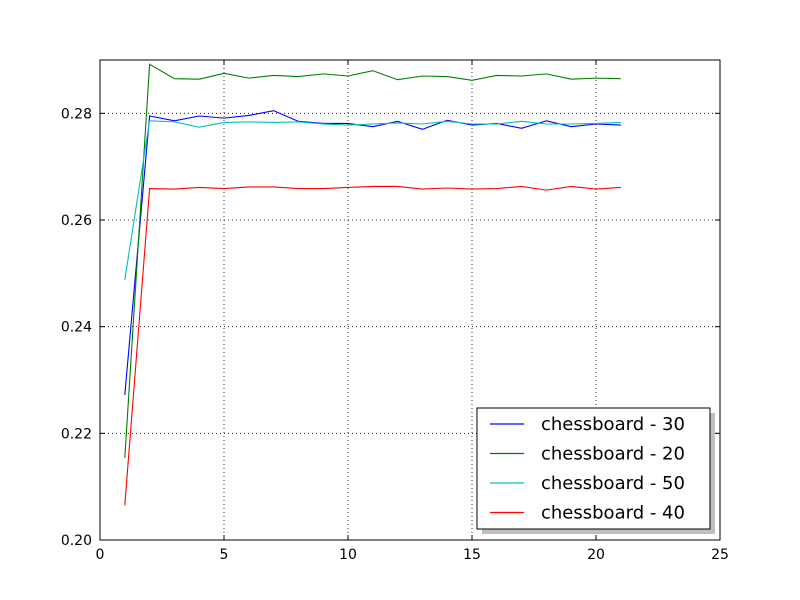 This screenshot has height=600, width=800. What do you see at coordinates (720, 555) in the screenshot?
I see `x-tick-label: 25` at bounding box center [720, 555].